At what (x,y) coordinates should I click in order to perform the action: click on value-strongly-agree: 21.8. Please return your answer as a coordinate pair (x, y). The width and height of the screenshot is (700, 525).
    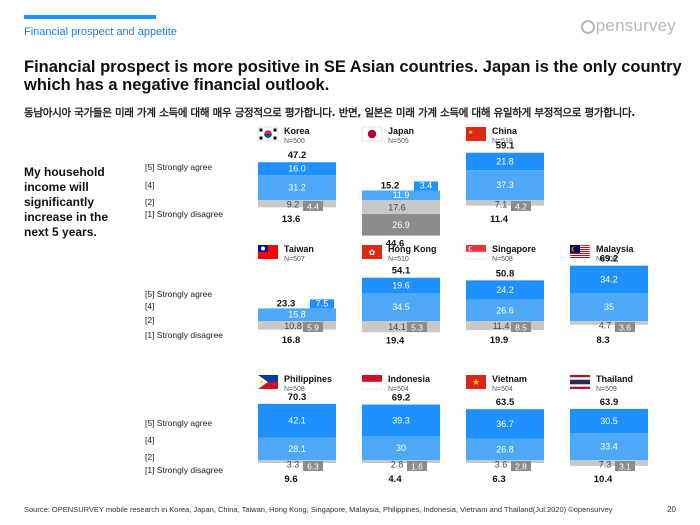
    Looking at the image, I should click on (505, 161).